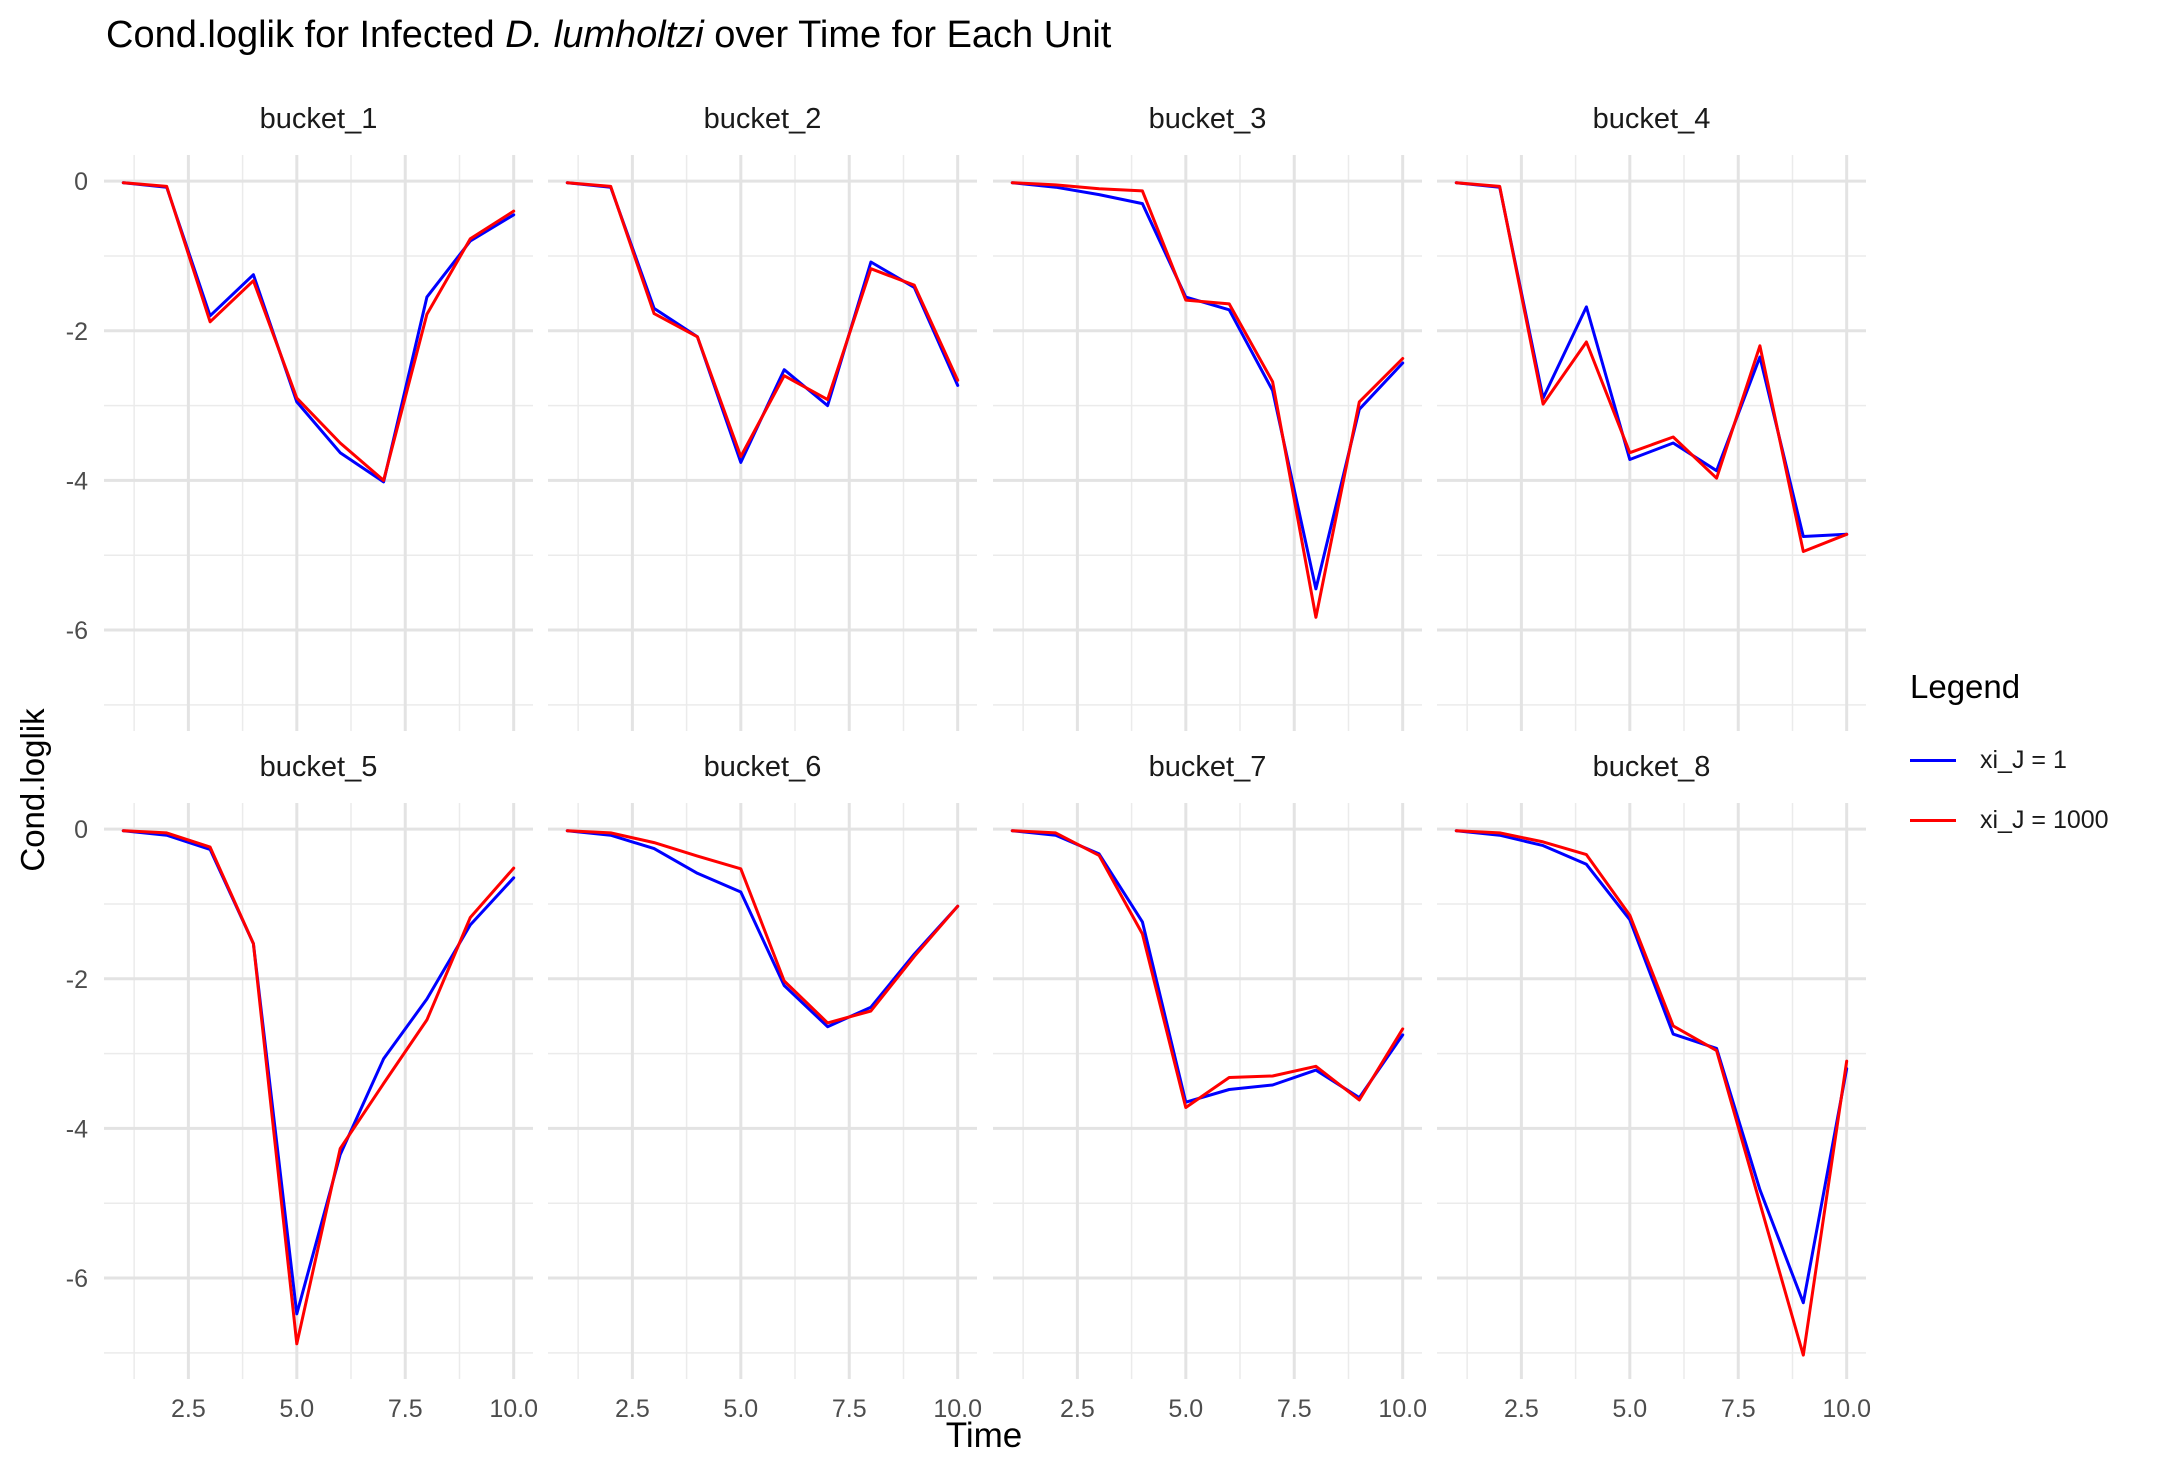 Image resolution: width=2170 pixels, height=1465 pixels. I want to click on legend-item-xi-1000: xi_J = 1000, so click(2009, 820).